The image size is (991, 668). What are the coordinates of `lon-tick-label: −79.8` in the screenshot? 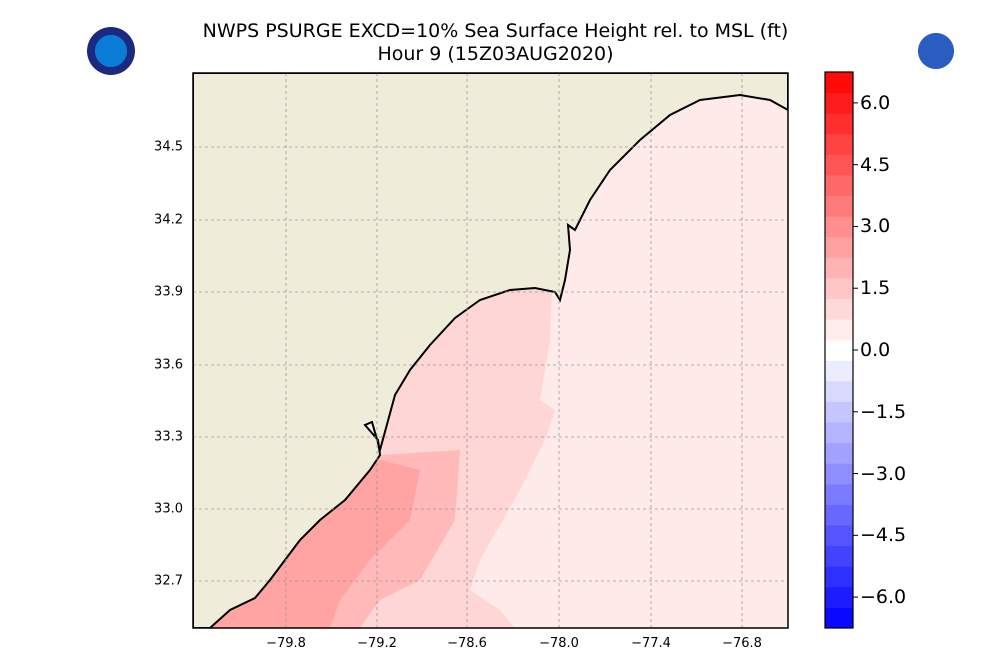 It's located at (286, 643).